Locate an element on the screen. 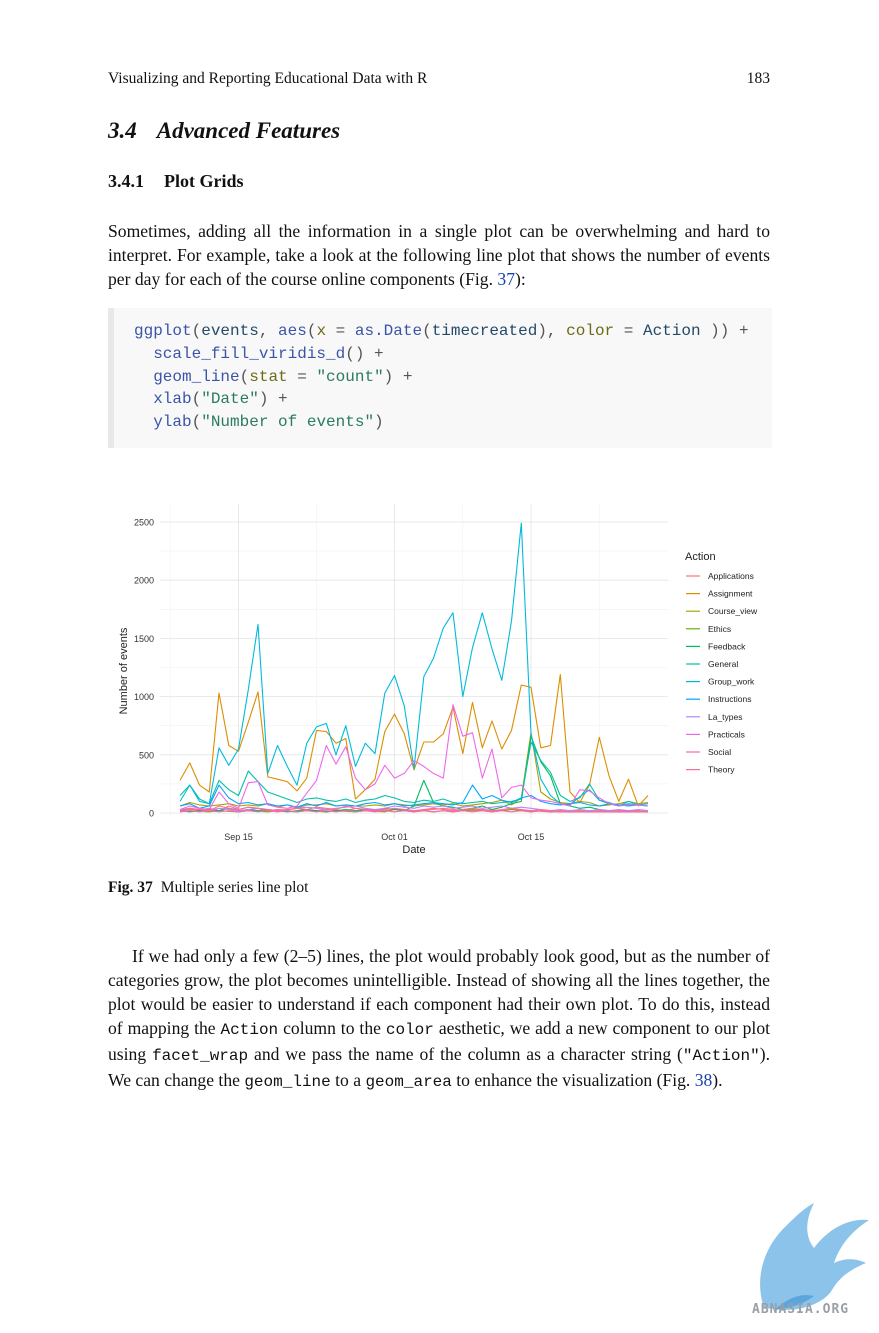  code-token: scale_fill_viridis_d is located at coordinates (249, 353).